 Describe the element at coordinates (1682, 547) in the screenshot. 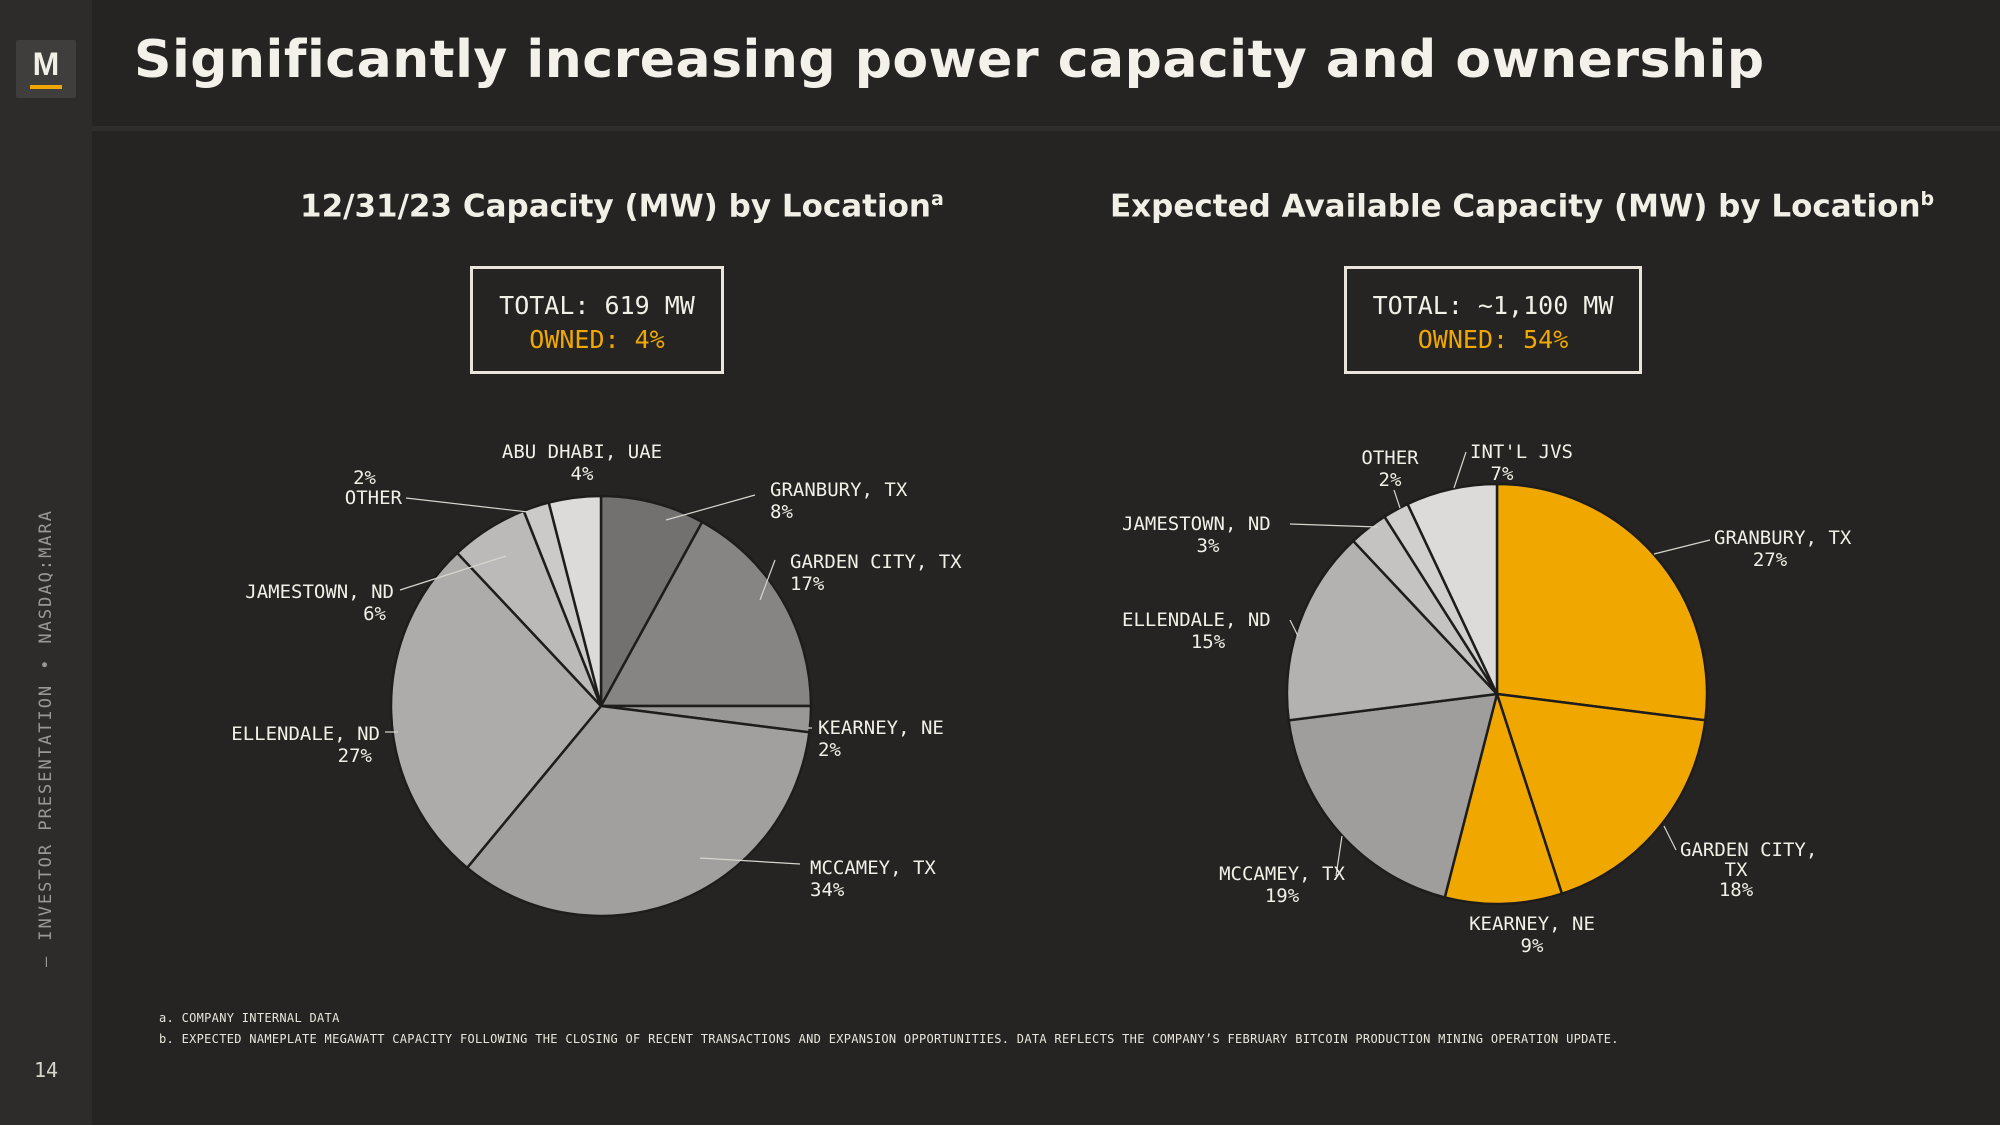

I see `chart-2-leader-granbury-tx` at that location.